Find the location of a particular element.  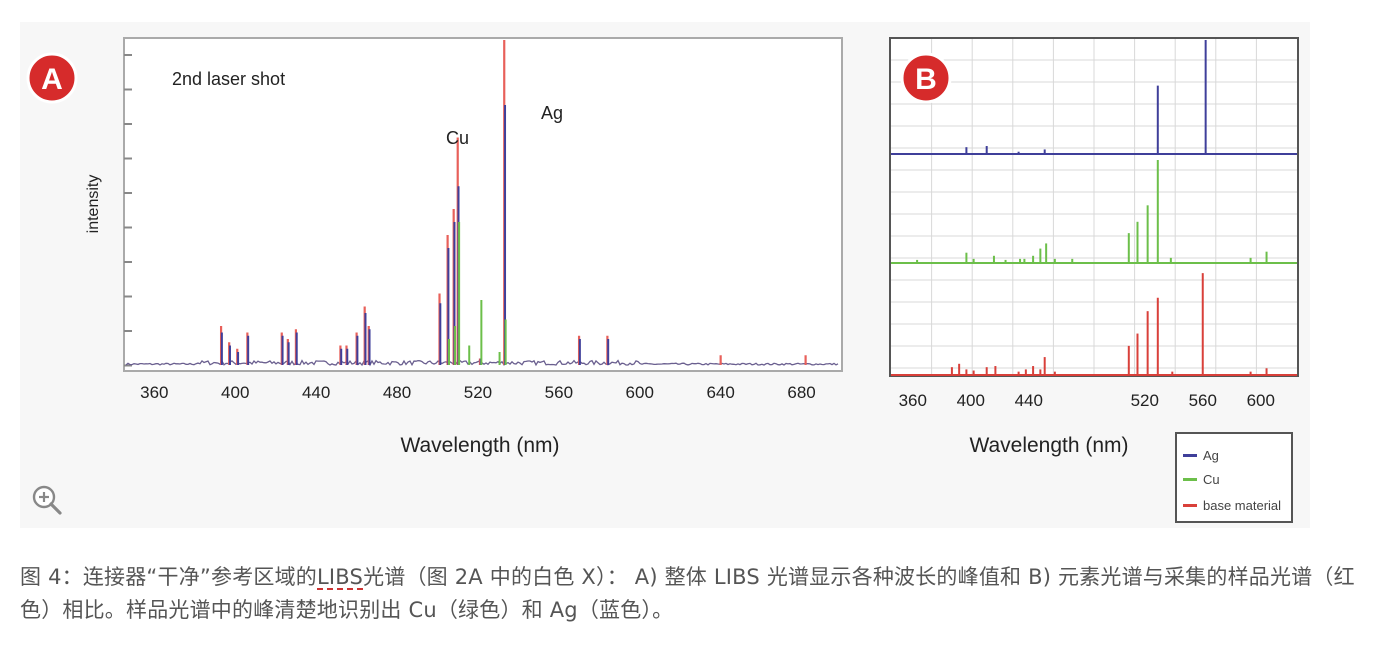

legend-label-base-material: base material is located at coordinates (1242, 505).